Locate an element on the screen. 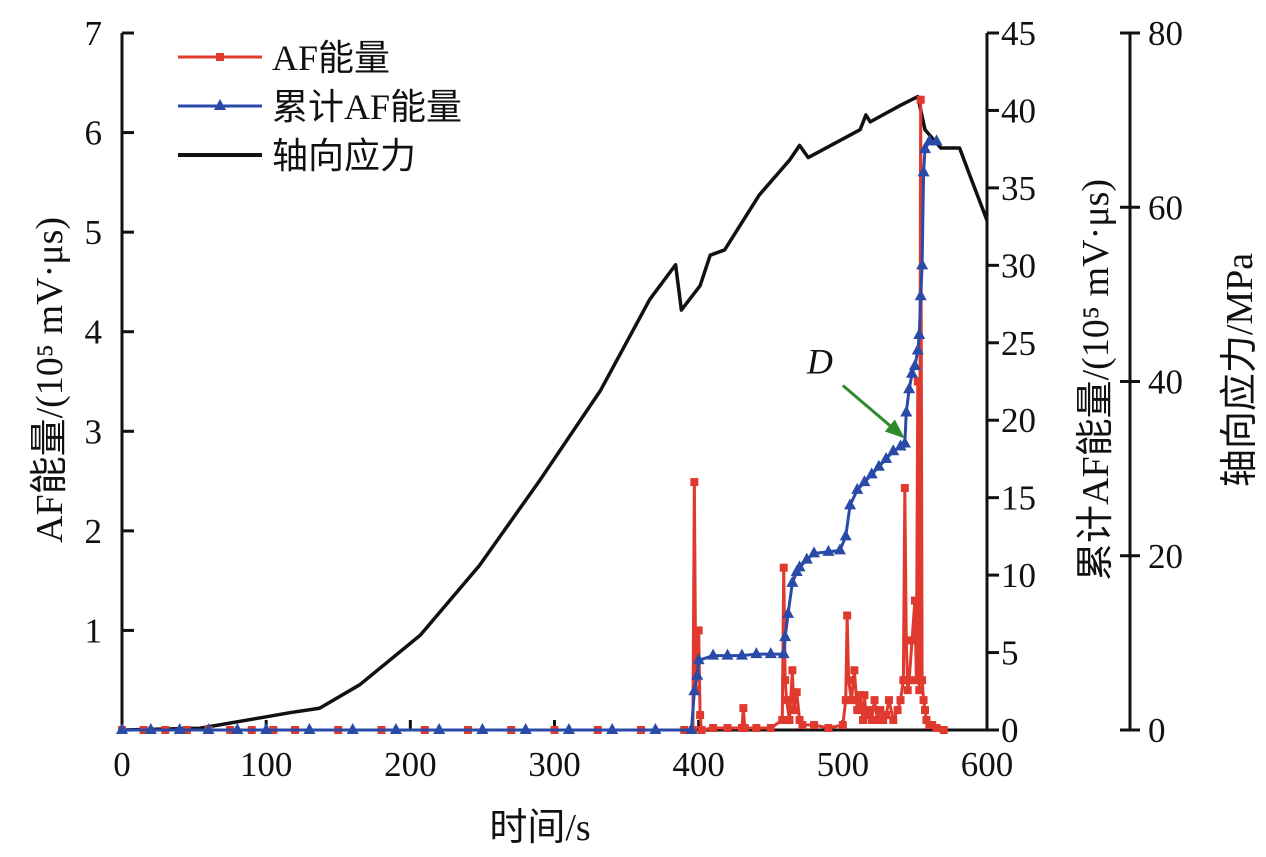 The image size is (1266, 857). x-tick-label: 400 is located at coordinates (698, 764).